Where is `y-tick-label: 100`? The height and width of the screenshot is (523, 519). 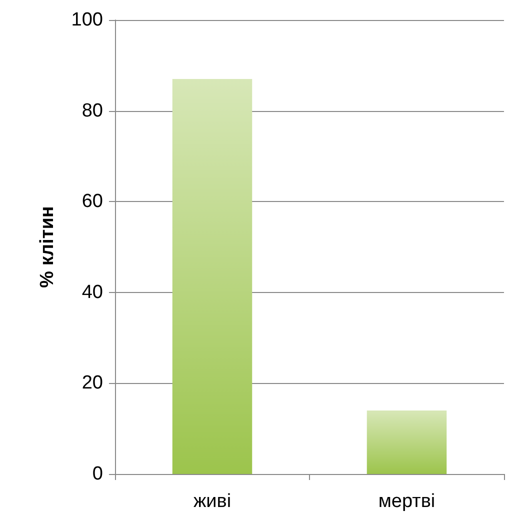 y-tick-label: 100 is located at coordinates (87, 20).